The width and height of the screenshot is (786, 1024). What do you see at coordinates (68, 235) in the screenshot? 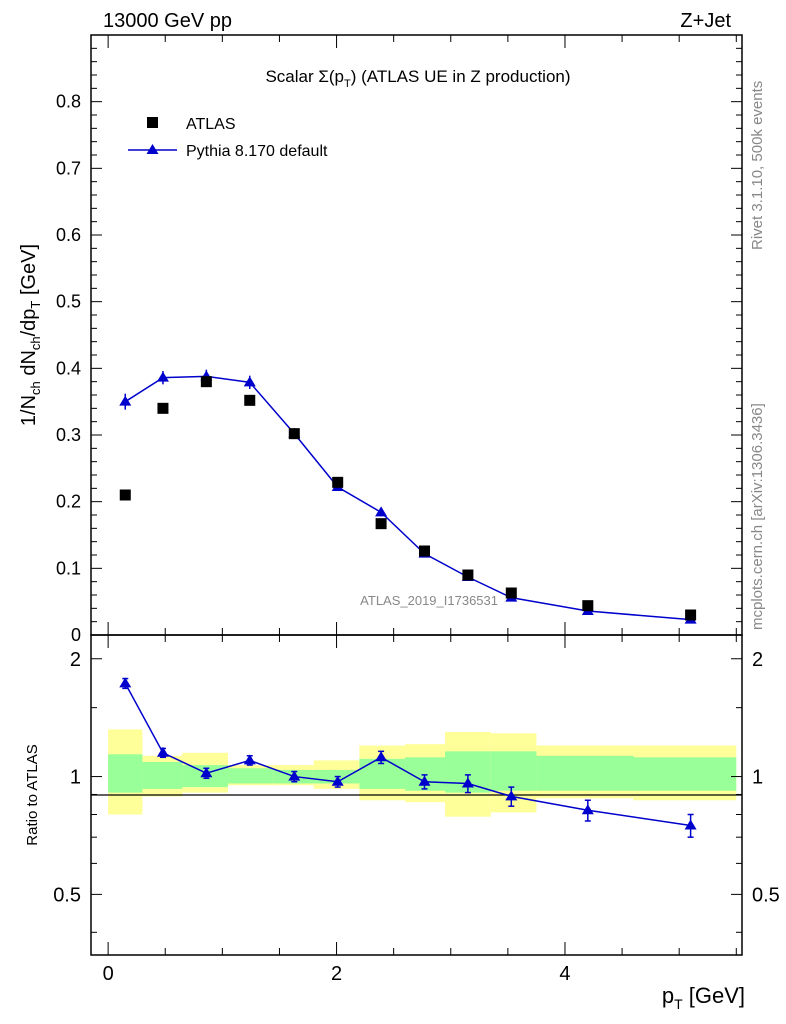
I see `y-tick-label: 0.6` at bounding box center [68, 235].